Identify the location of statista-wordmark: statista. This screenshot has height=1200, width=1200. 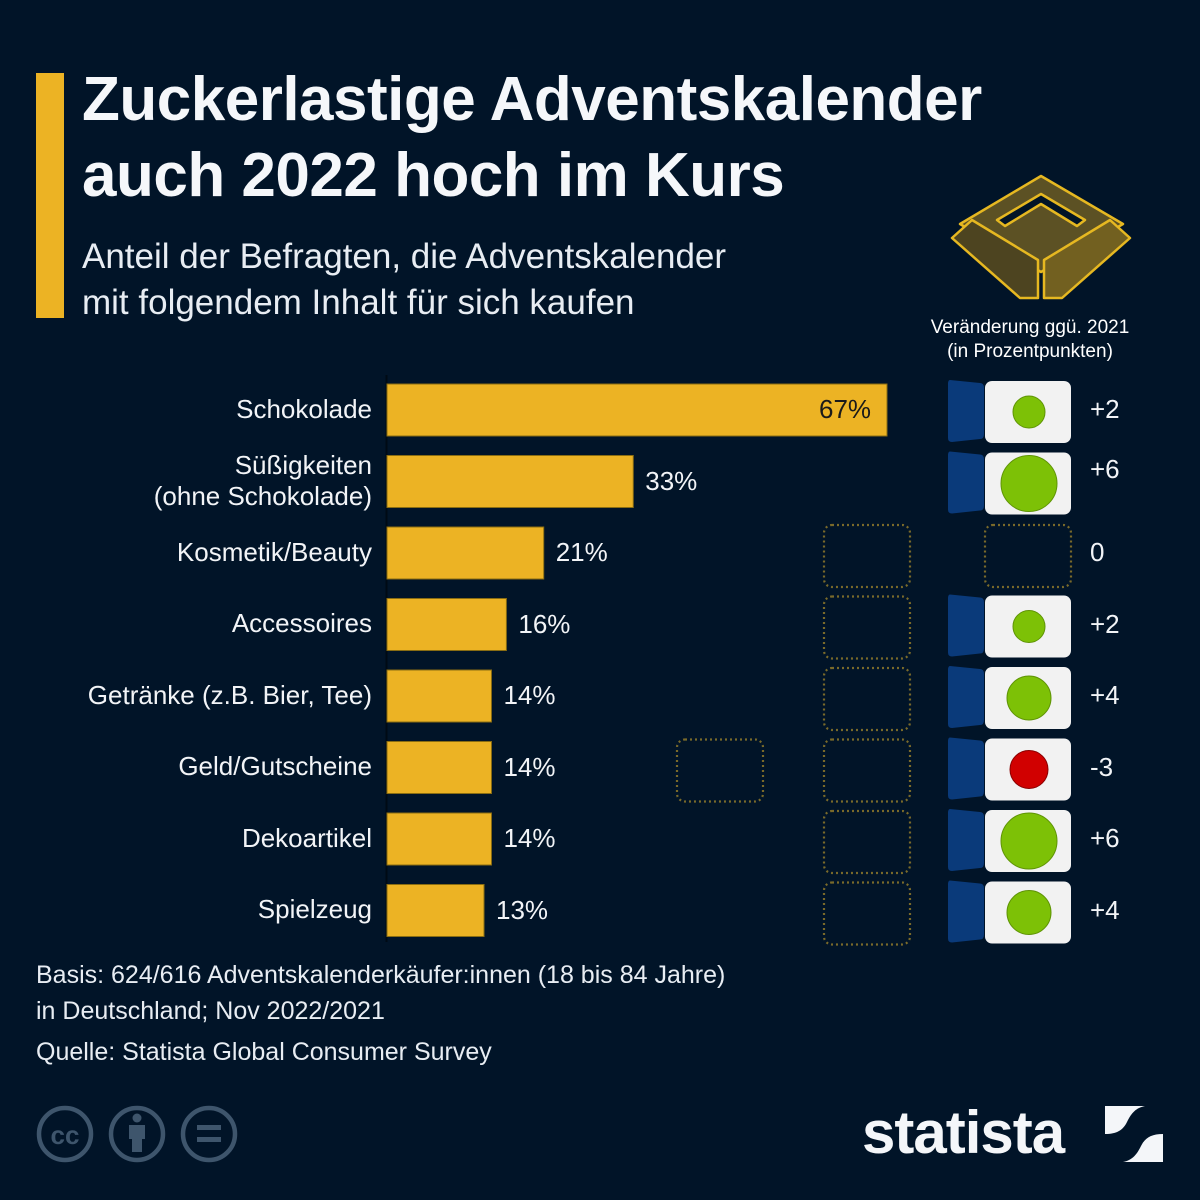
(963, 1132).